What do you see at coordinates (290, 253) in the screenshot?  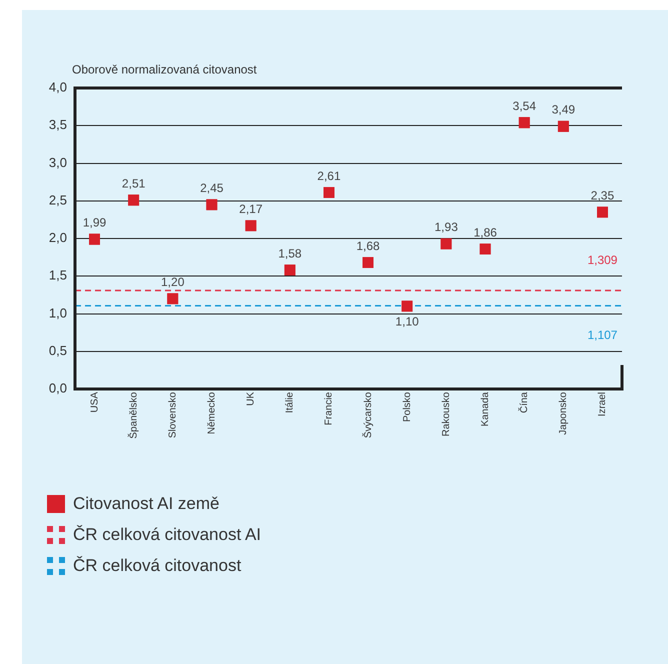 I see `data-label: 1,58` at bounding box center [290, 253].